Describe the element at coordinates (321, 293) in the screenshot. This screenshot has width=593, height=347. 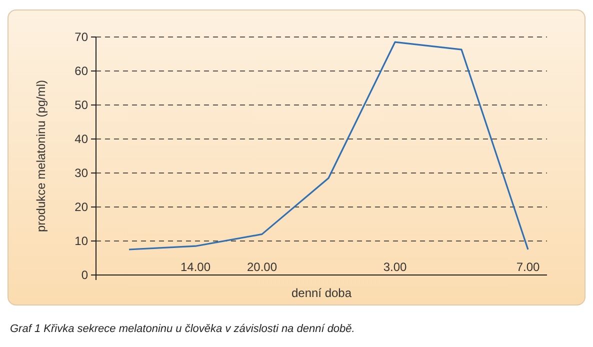
I see `x-axis-title: denní doba` at that location.